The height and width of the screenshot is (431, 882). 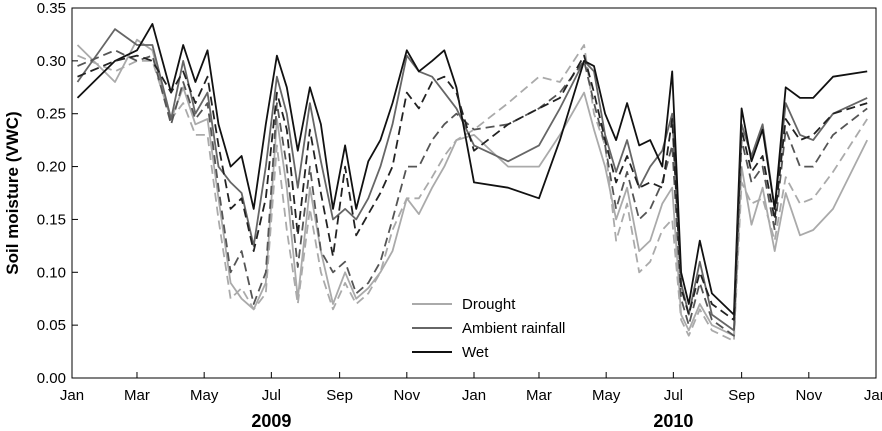 I want to click on legend-label: Wet, so click(x=475, y=352).